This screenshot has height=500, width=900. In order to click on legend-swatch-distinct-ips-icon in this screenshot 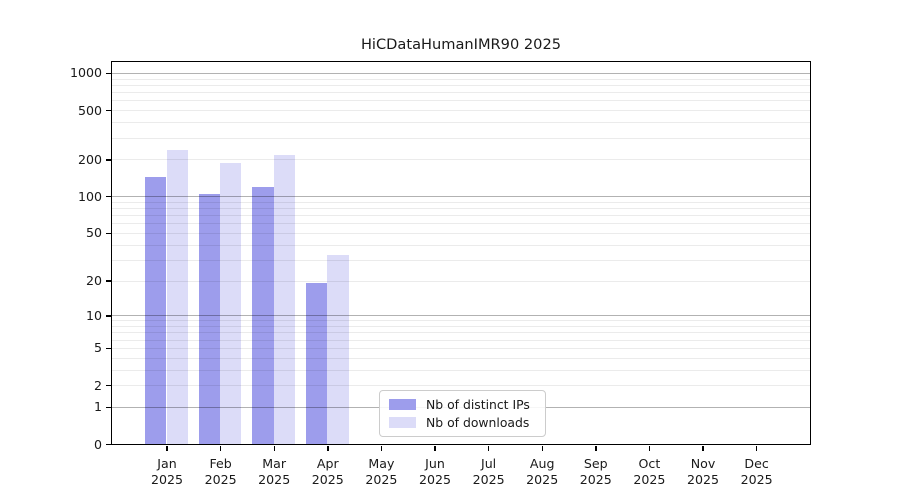, I will do `click(402, 404)`.